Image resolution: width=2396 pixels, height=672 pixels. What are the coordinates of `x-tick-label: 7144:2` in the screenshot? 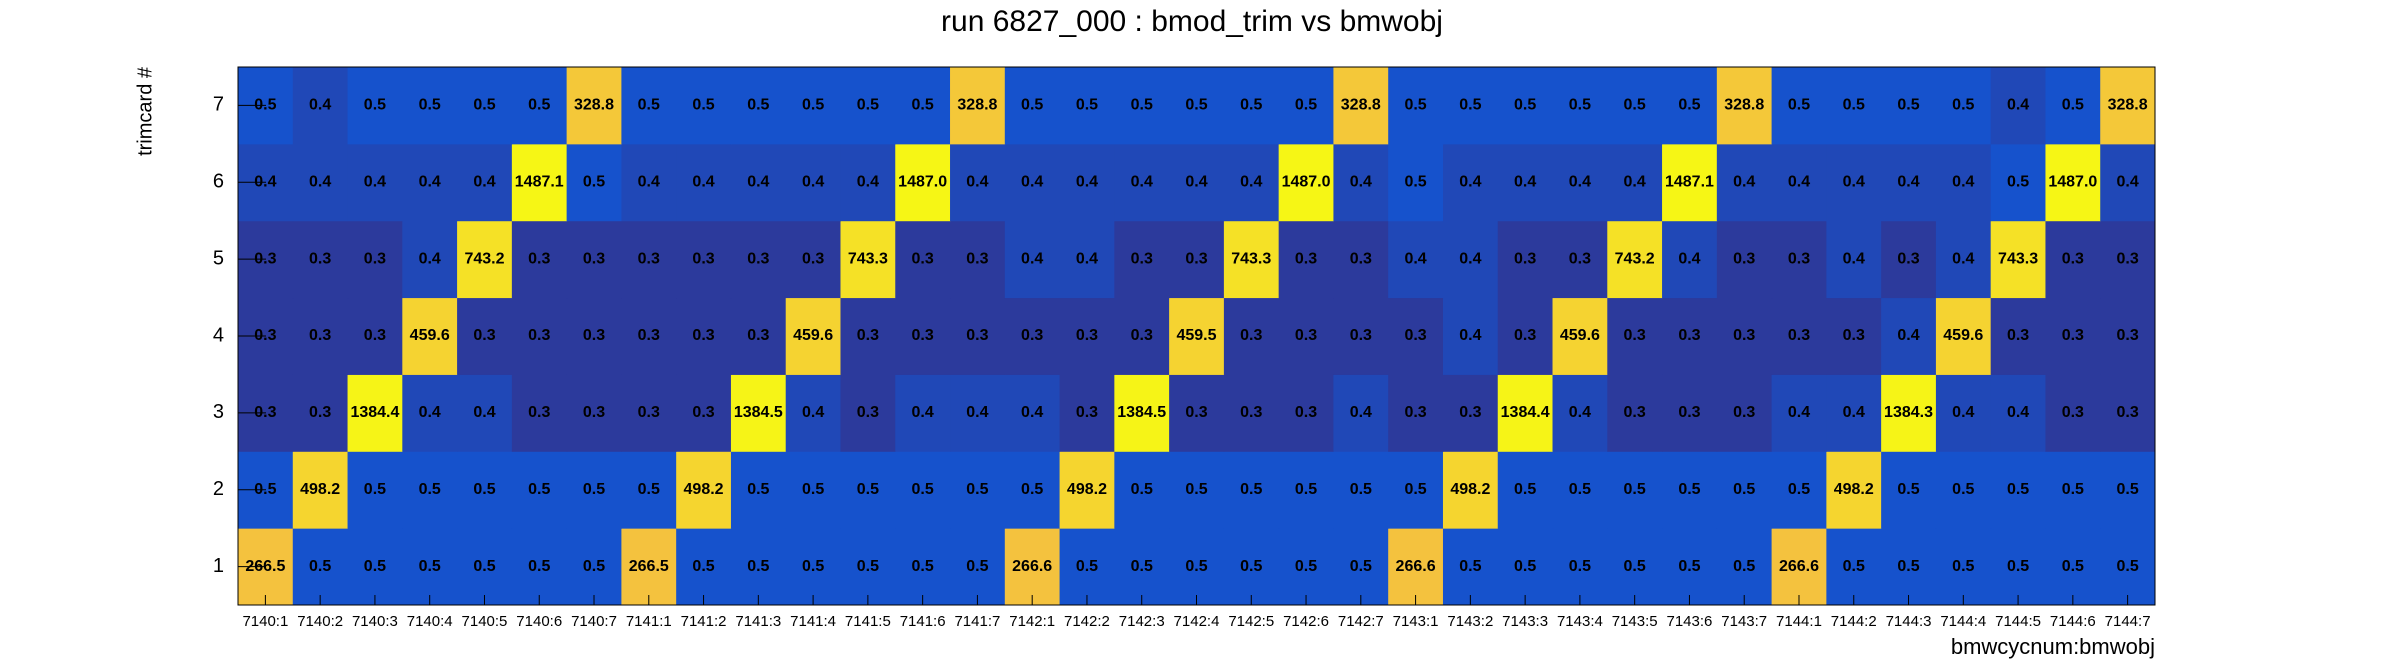 It's located at (1854, 621).